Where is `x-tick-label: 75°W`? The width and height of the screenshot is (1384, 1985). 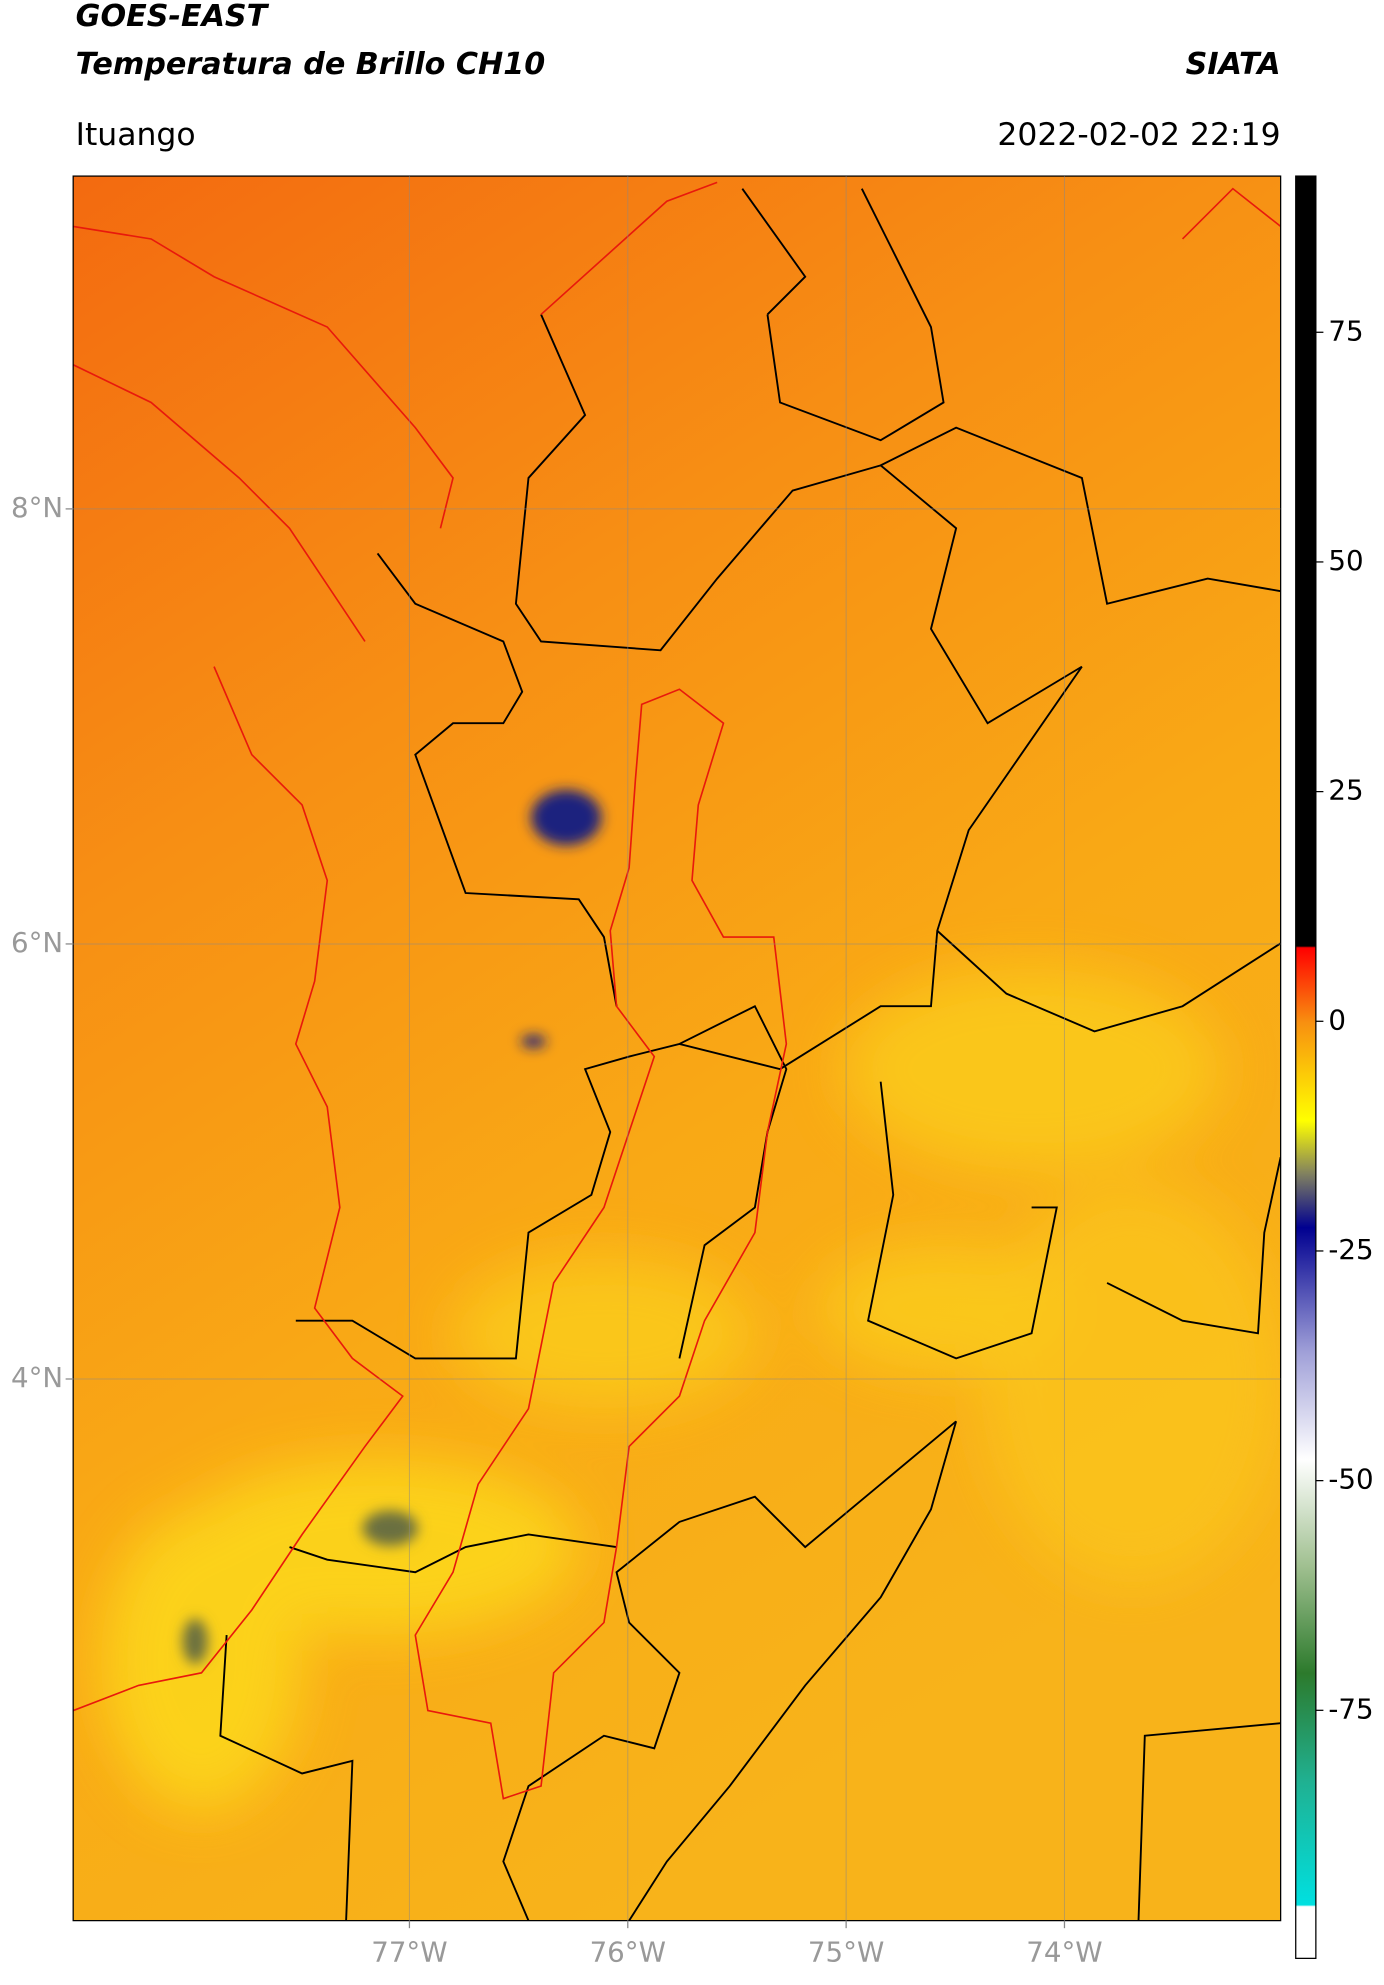 x-tick-label: 75°W is located at coordinates (846, 1951).